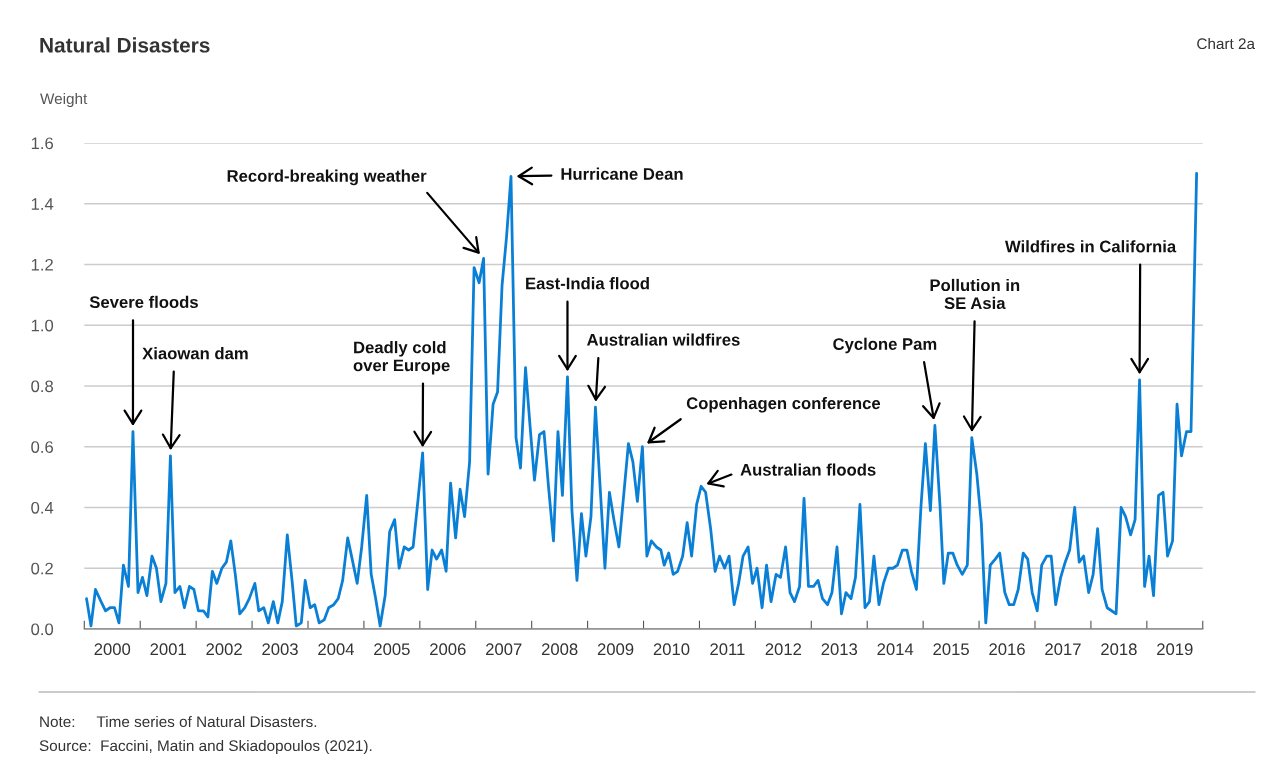 Image resolution: width=1285 pixels, height=780 pixels. What do you see at coordinates (205, 747) in the screenshot?
I see `source-note: Source: Faccini, Matin and Skiadopoulos (2021).` at bounding box center [205, 747].